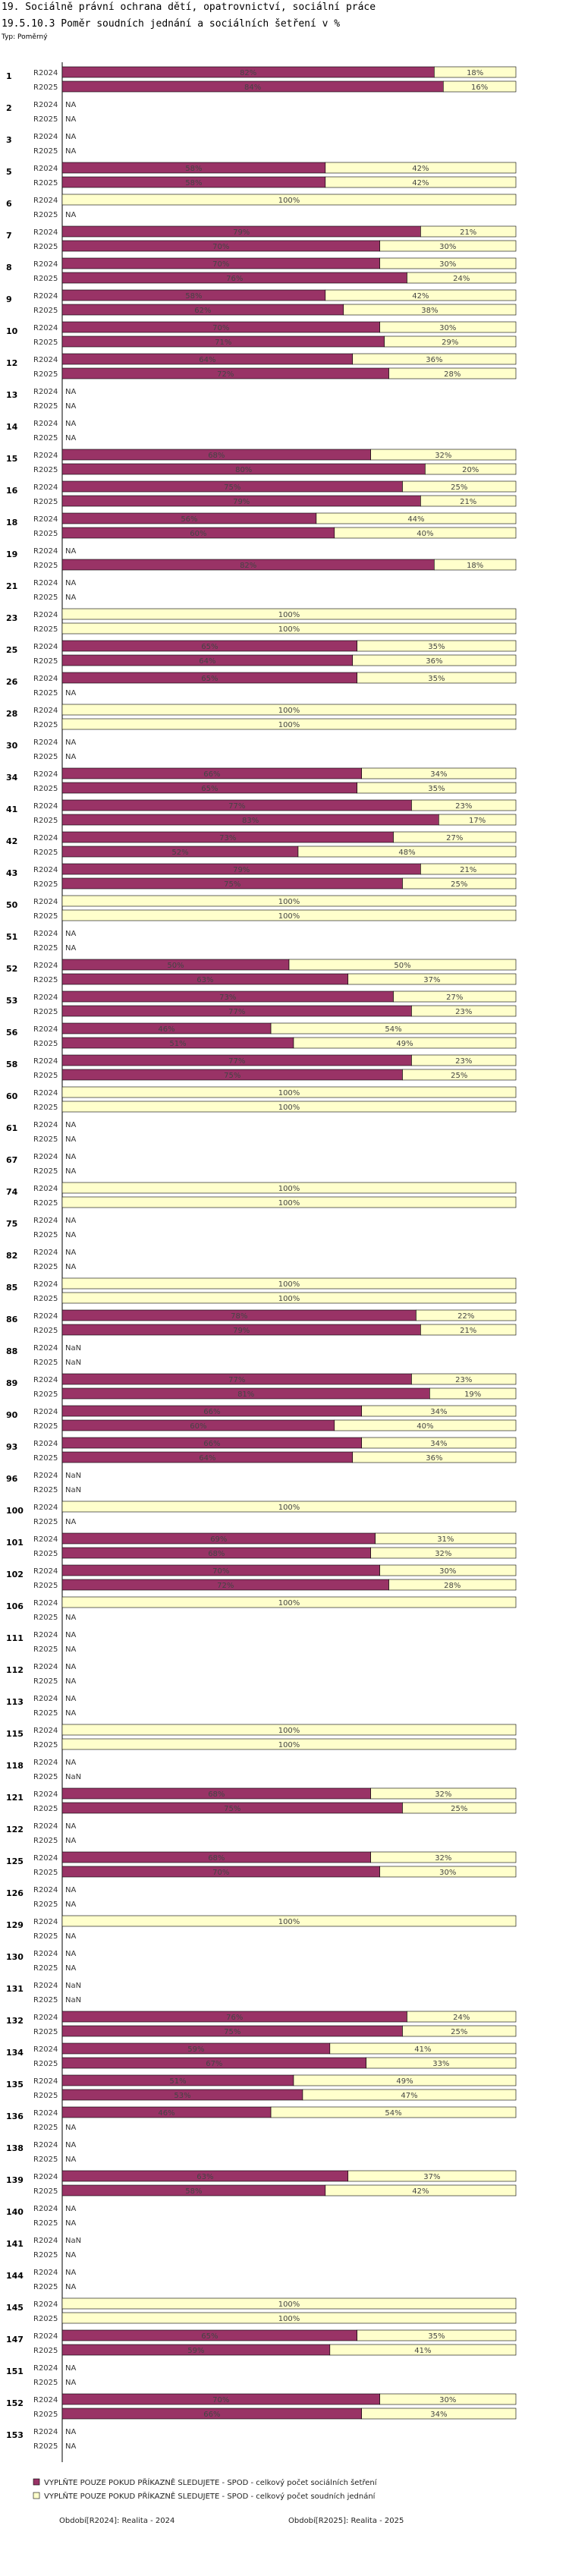 This screenshot has height=2576, width=569. Describe the element at coordinates (12, 1096) in the screenshot. I see `category-label: 60` at that location.